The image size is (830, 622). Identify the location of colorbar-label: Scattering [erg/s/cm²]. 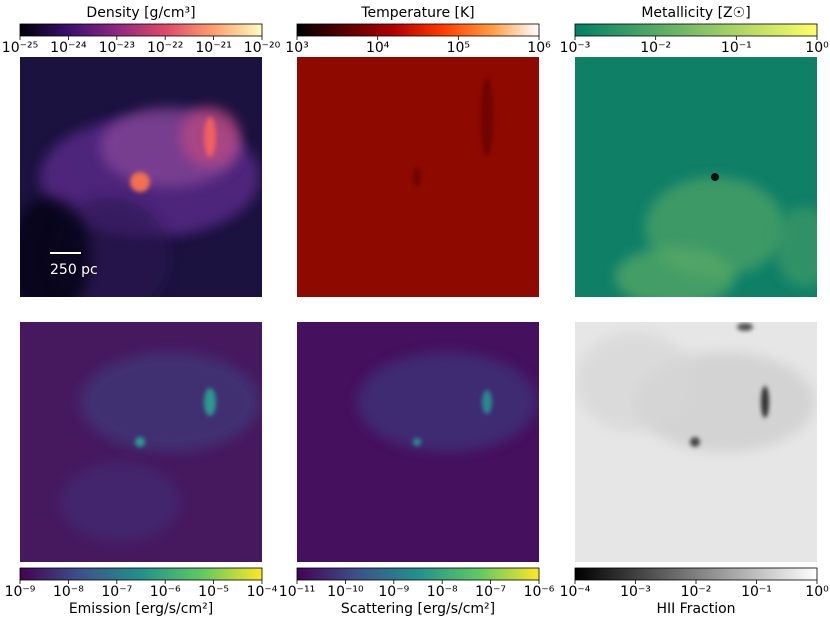
(418, 609).